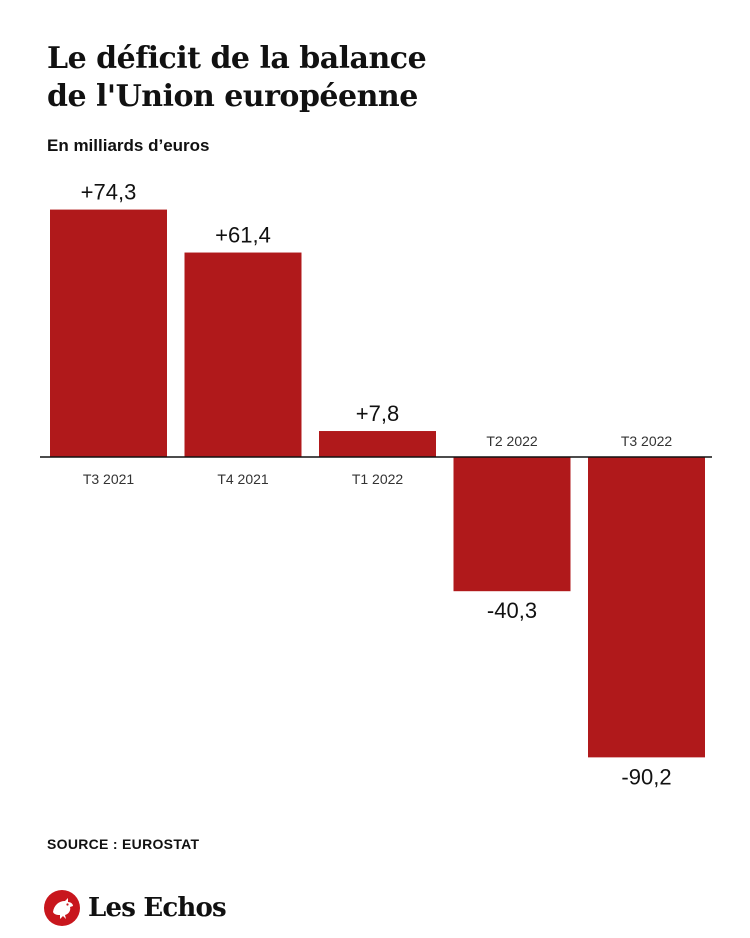 The width and height of the screenshot is (750, 938). What do you see at coordinates (108, 333) in the screenshot?
I see `bar-t3-2021` at bounding box center [108, 333].